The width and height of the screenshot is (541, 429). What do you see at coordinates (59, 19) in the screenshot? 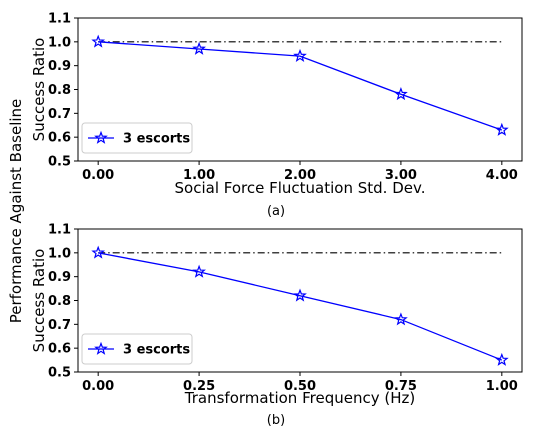
I see `chart-a-y-tick-label: 1.1` at bounding box center [59, 19].